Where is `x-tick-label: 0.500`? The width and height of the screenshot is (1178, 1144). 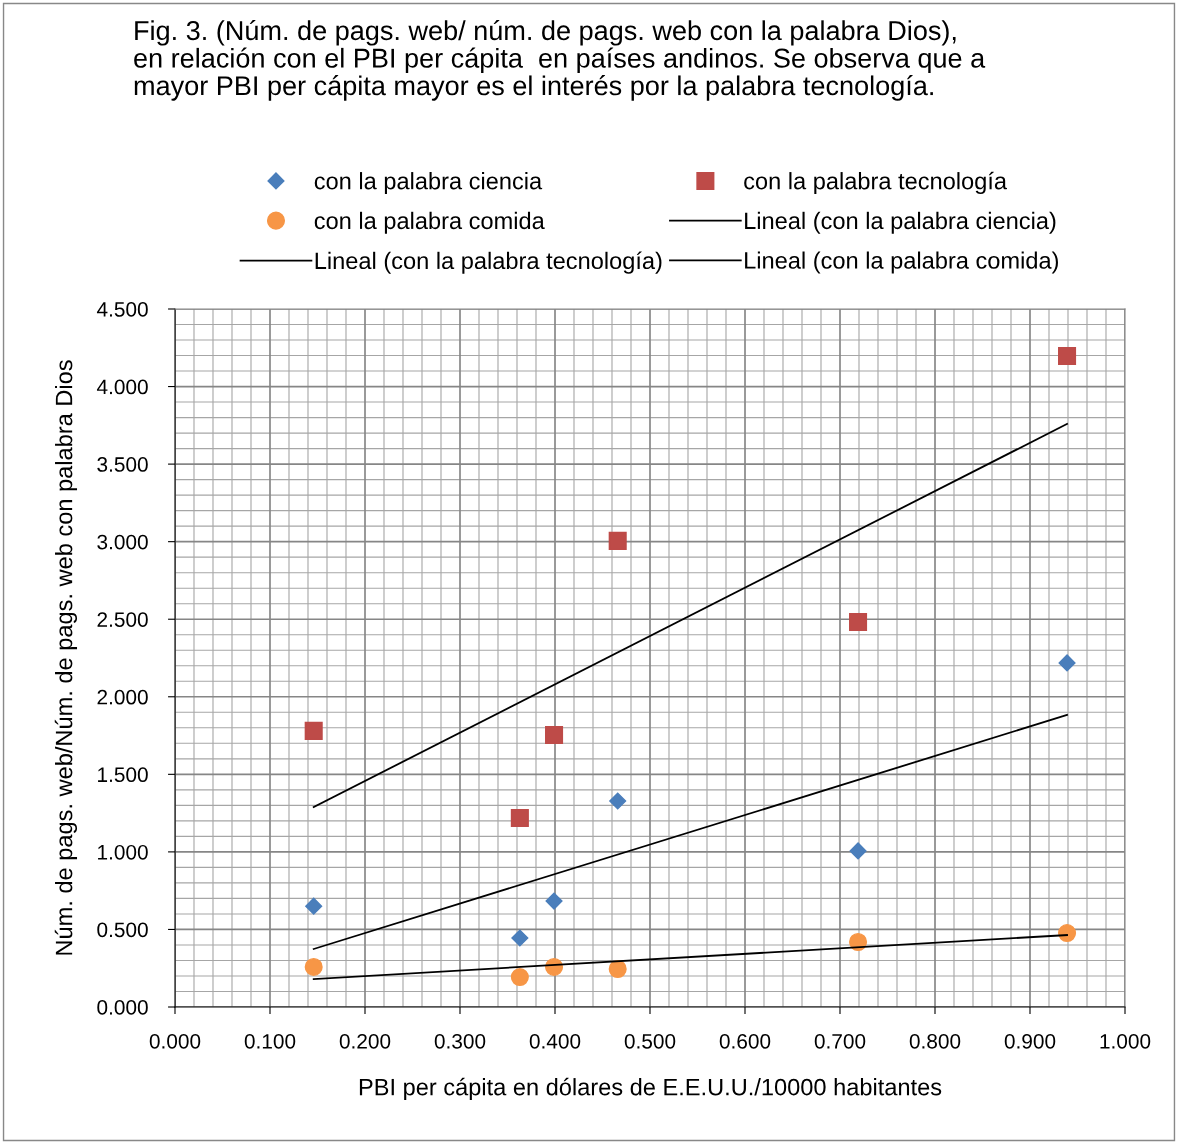
x-tick-label: 0.500 is located at coordinates (650, 1041).